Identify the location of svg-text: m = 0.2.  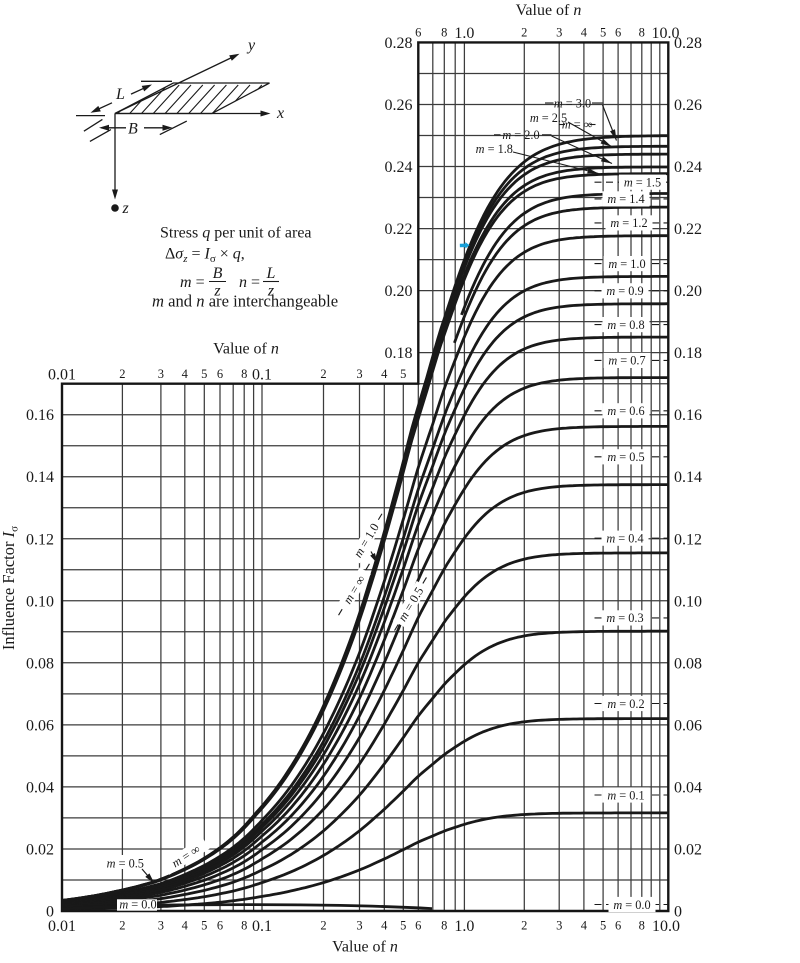
(625, 704).